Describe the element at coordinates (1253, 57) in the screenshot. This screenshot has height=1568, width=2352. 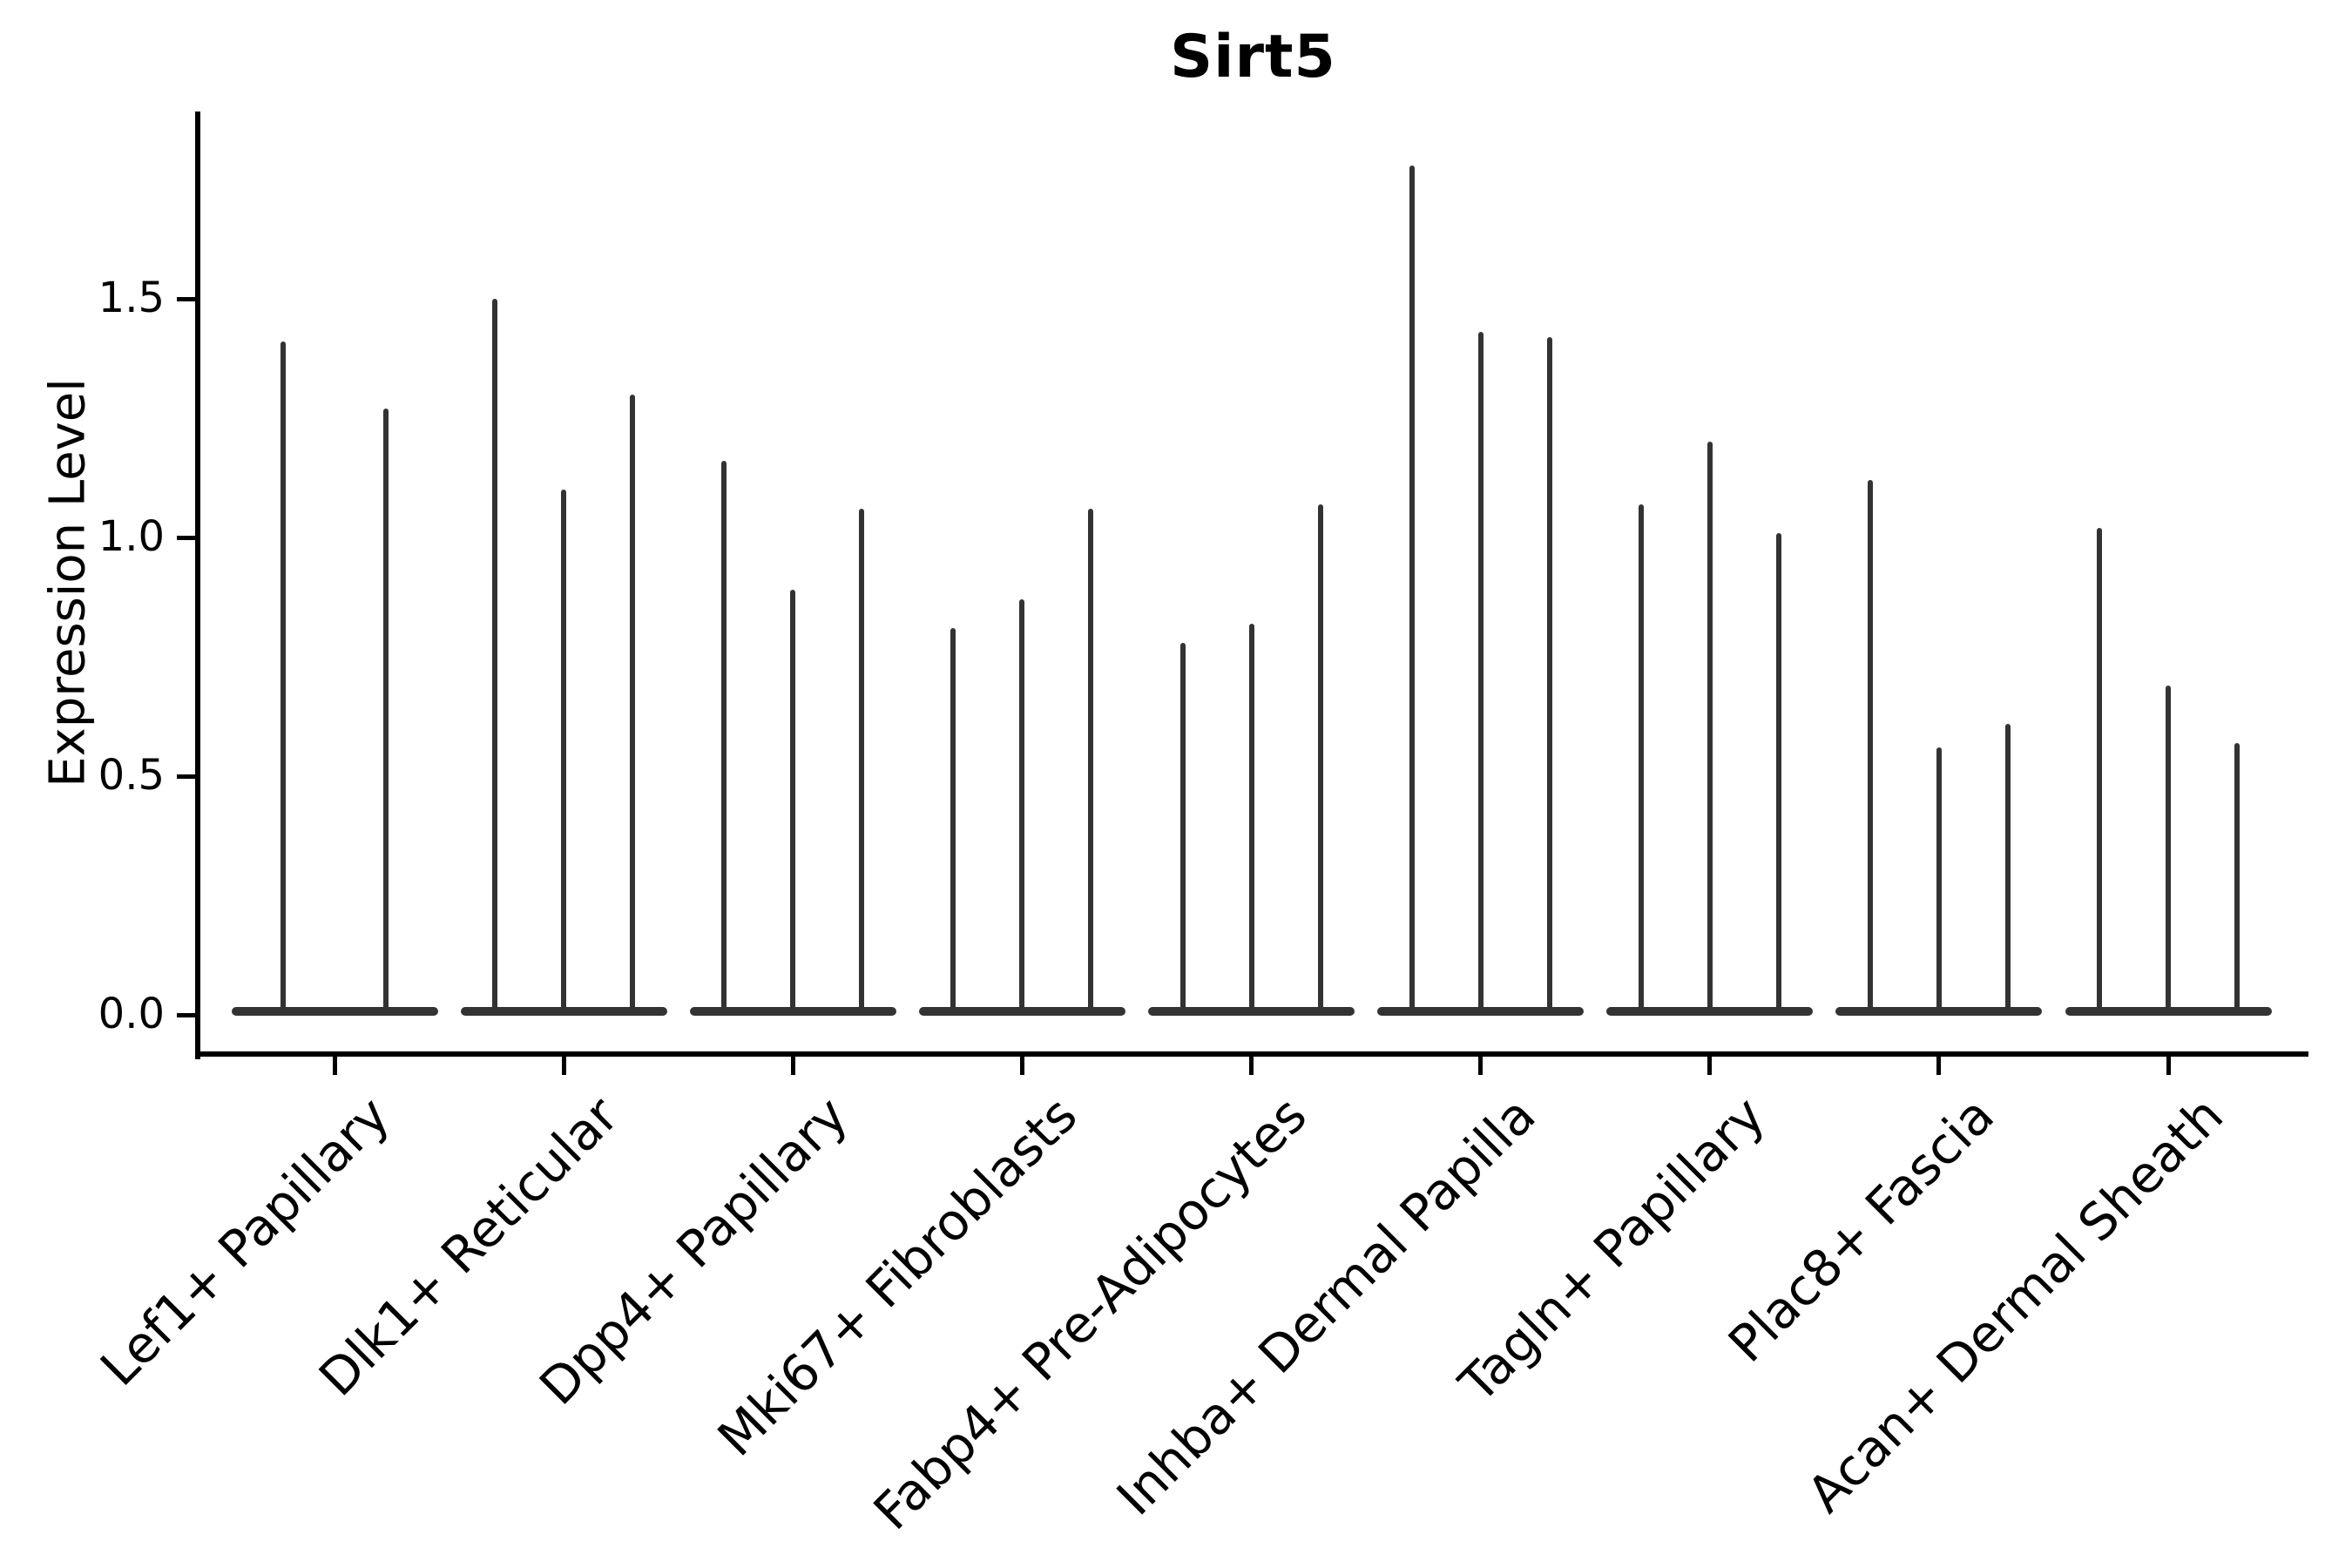
I see `chart-title: Sirt5` at that location.